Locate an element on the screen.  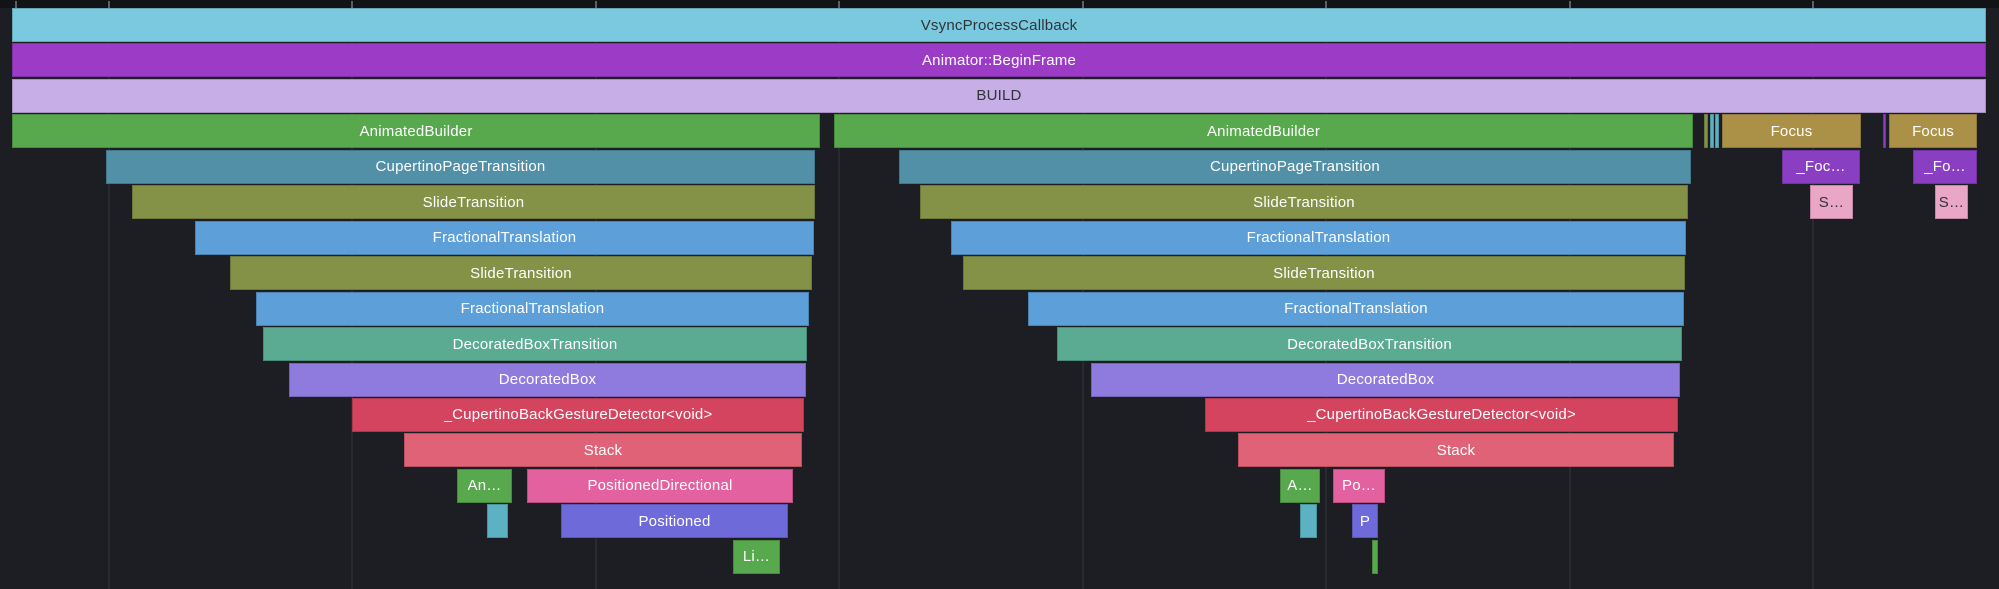
flame-frame-label: VsyncProcessCallback is located at coordinates (999, 25).